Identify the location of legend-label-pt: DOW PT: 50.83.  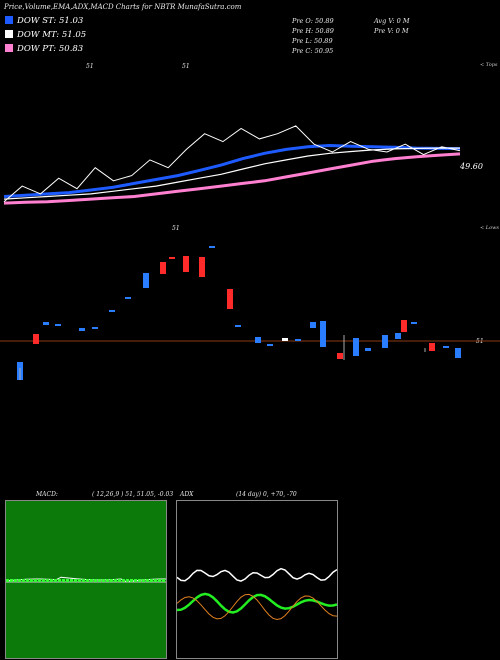
(50, 49).